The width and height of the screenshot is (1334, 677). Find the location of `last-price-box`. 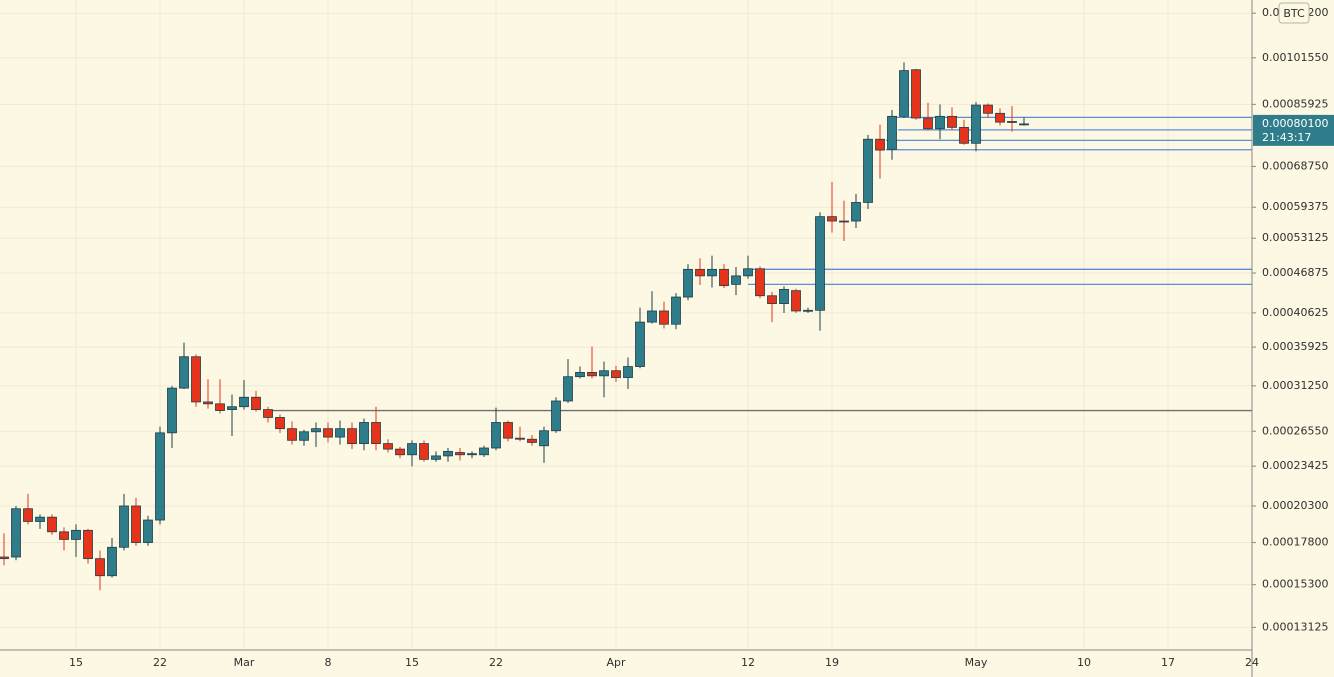

last-price-box is located at coordinates (1293, 130).